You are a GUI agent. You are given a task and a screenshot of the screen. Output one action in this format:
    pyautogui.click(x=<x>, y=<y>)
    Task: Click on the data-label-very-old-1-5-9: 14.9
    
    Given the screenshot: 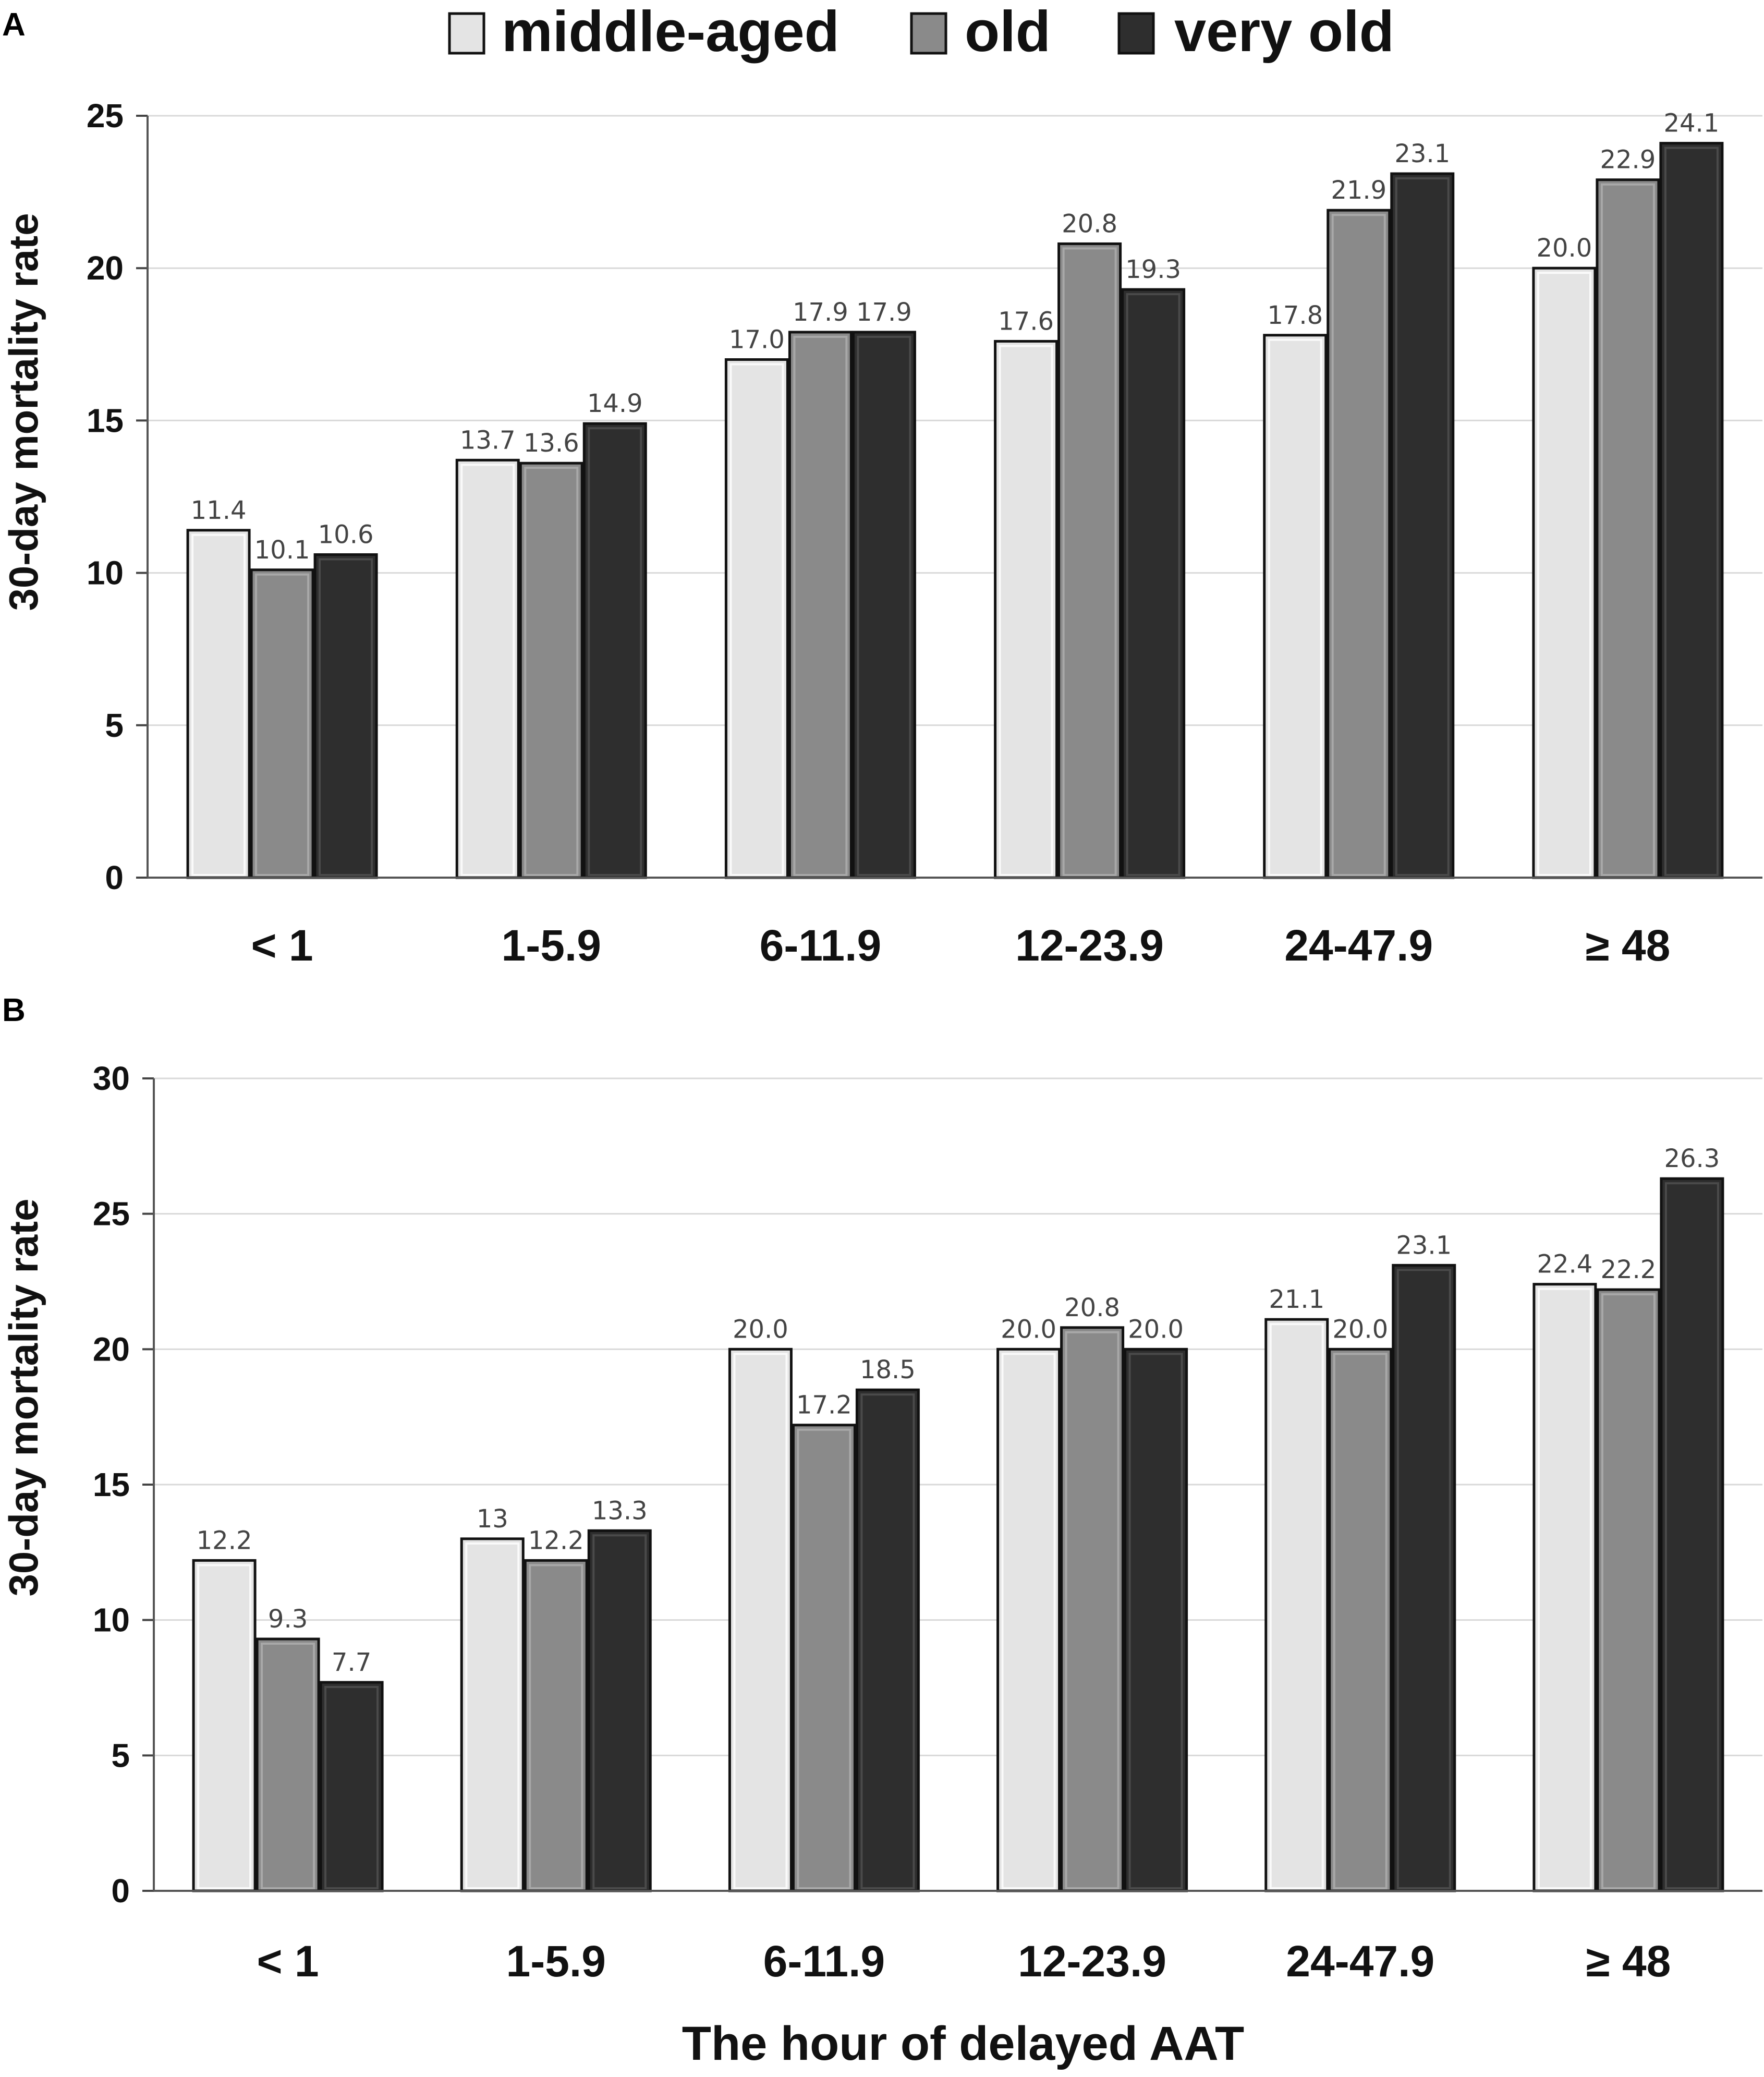 What is the action you would take?
    pyautogui.click(x=615, y=404)
    